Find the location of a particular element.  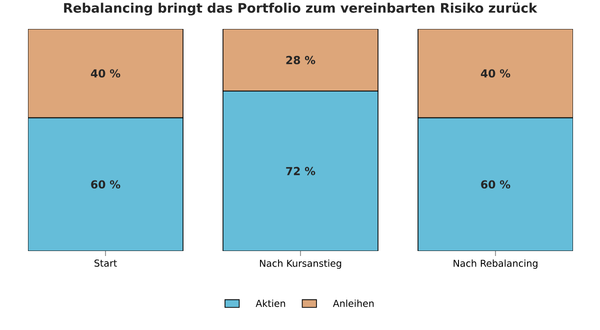

legend-label: Aktien is located at coordinates (271, 303).